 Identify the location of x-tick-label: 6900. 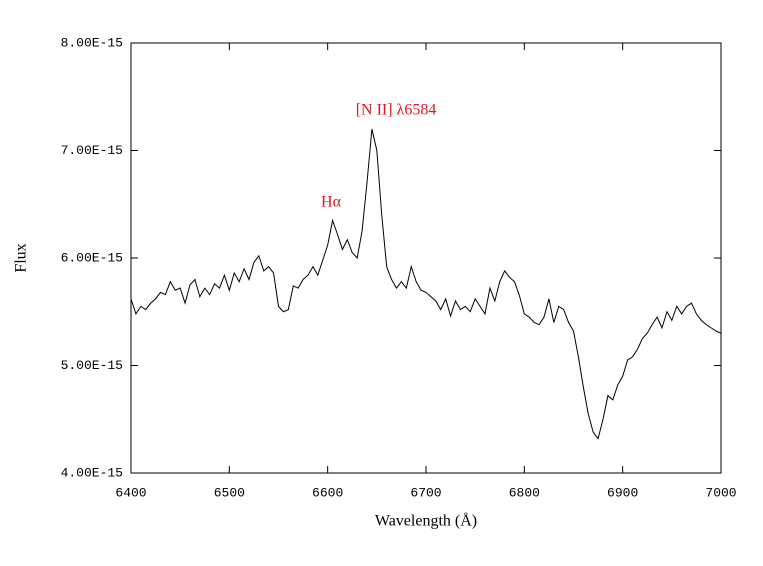
(622, 492).